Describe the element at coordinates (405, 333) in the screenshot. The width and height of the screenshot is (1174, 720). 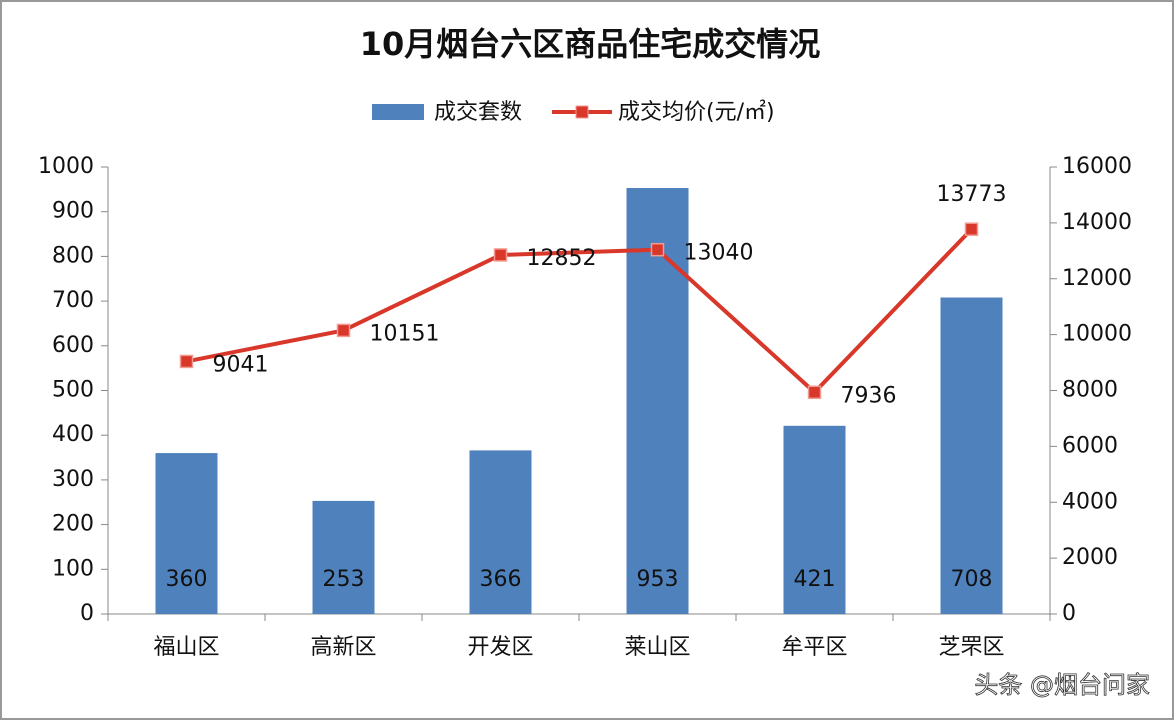
I see `point-value-label: 10151` at that location.